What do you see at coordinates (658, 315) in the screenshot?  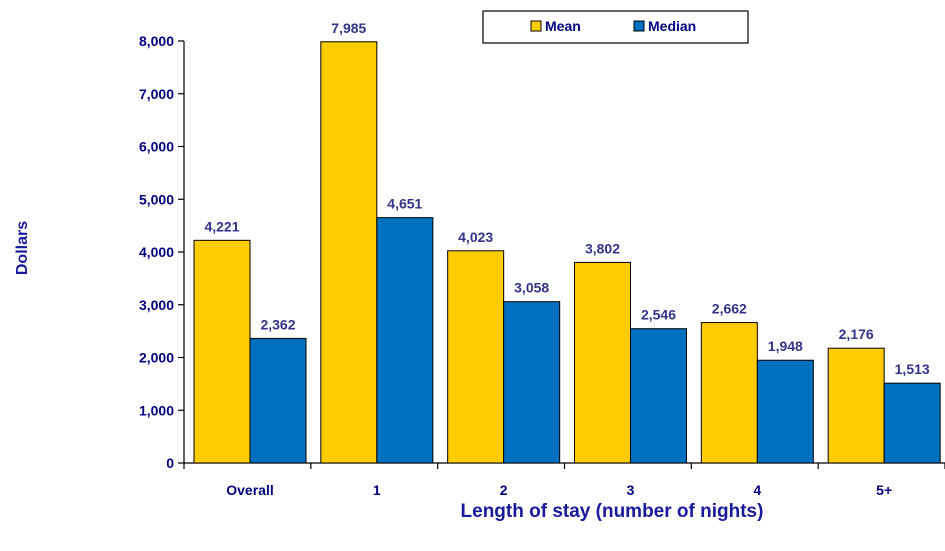 I see `data-label-median: 2,546` at bounding box center [658, 315].